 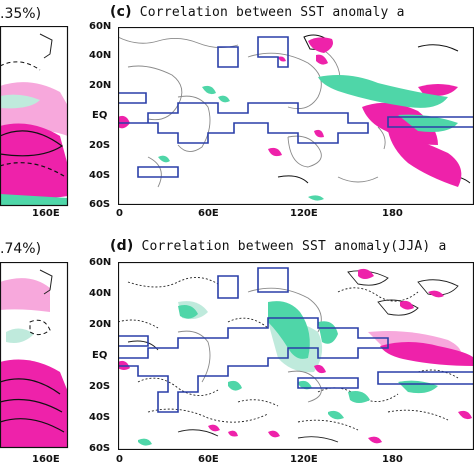 I want to click on panel-d-lat-label: 60N, so click(x=100, y=262).